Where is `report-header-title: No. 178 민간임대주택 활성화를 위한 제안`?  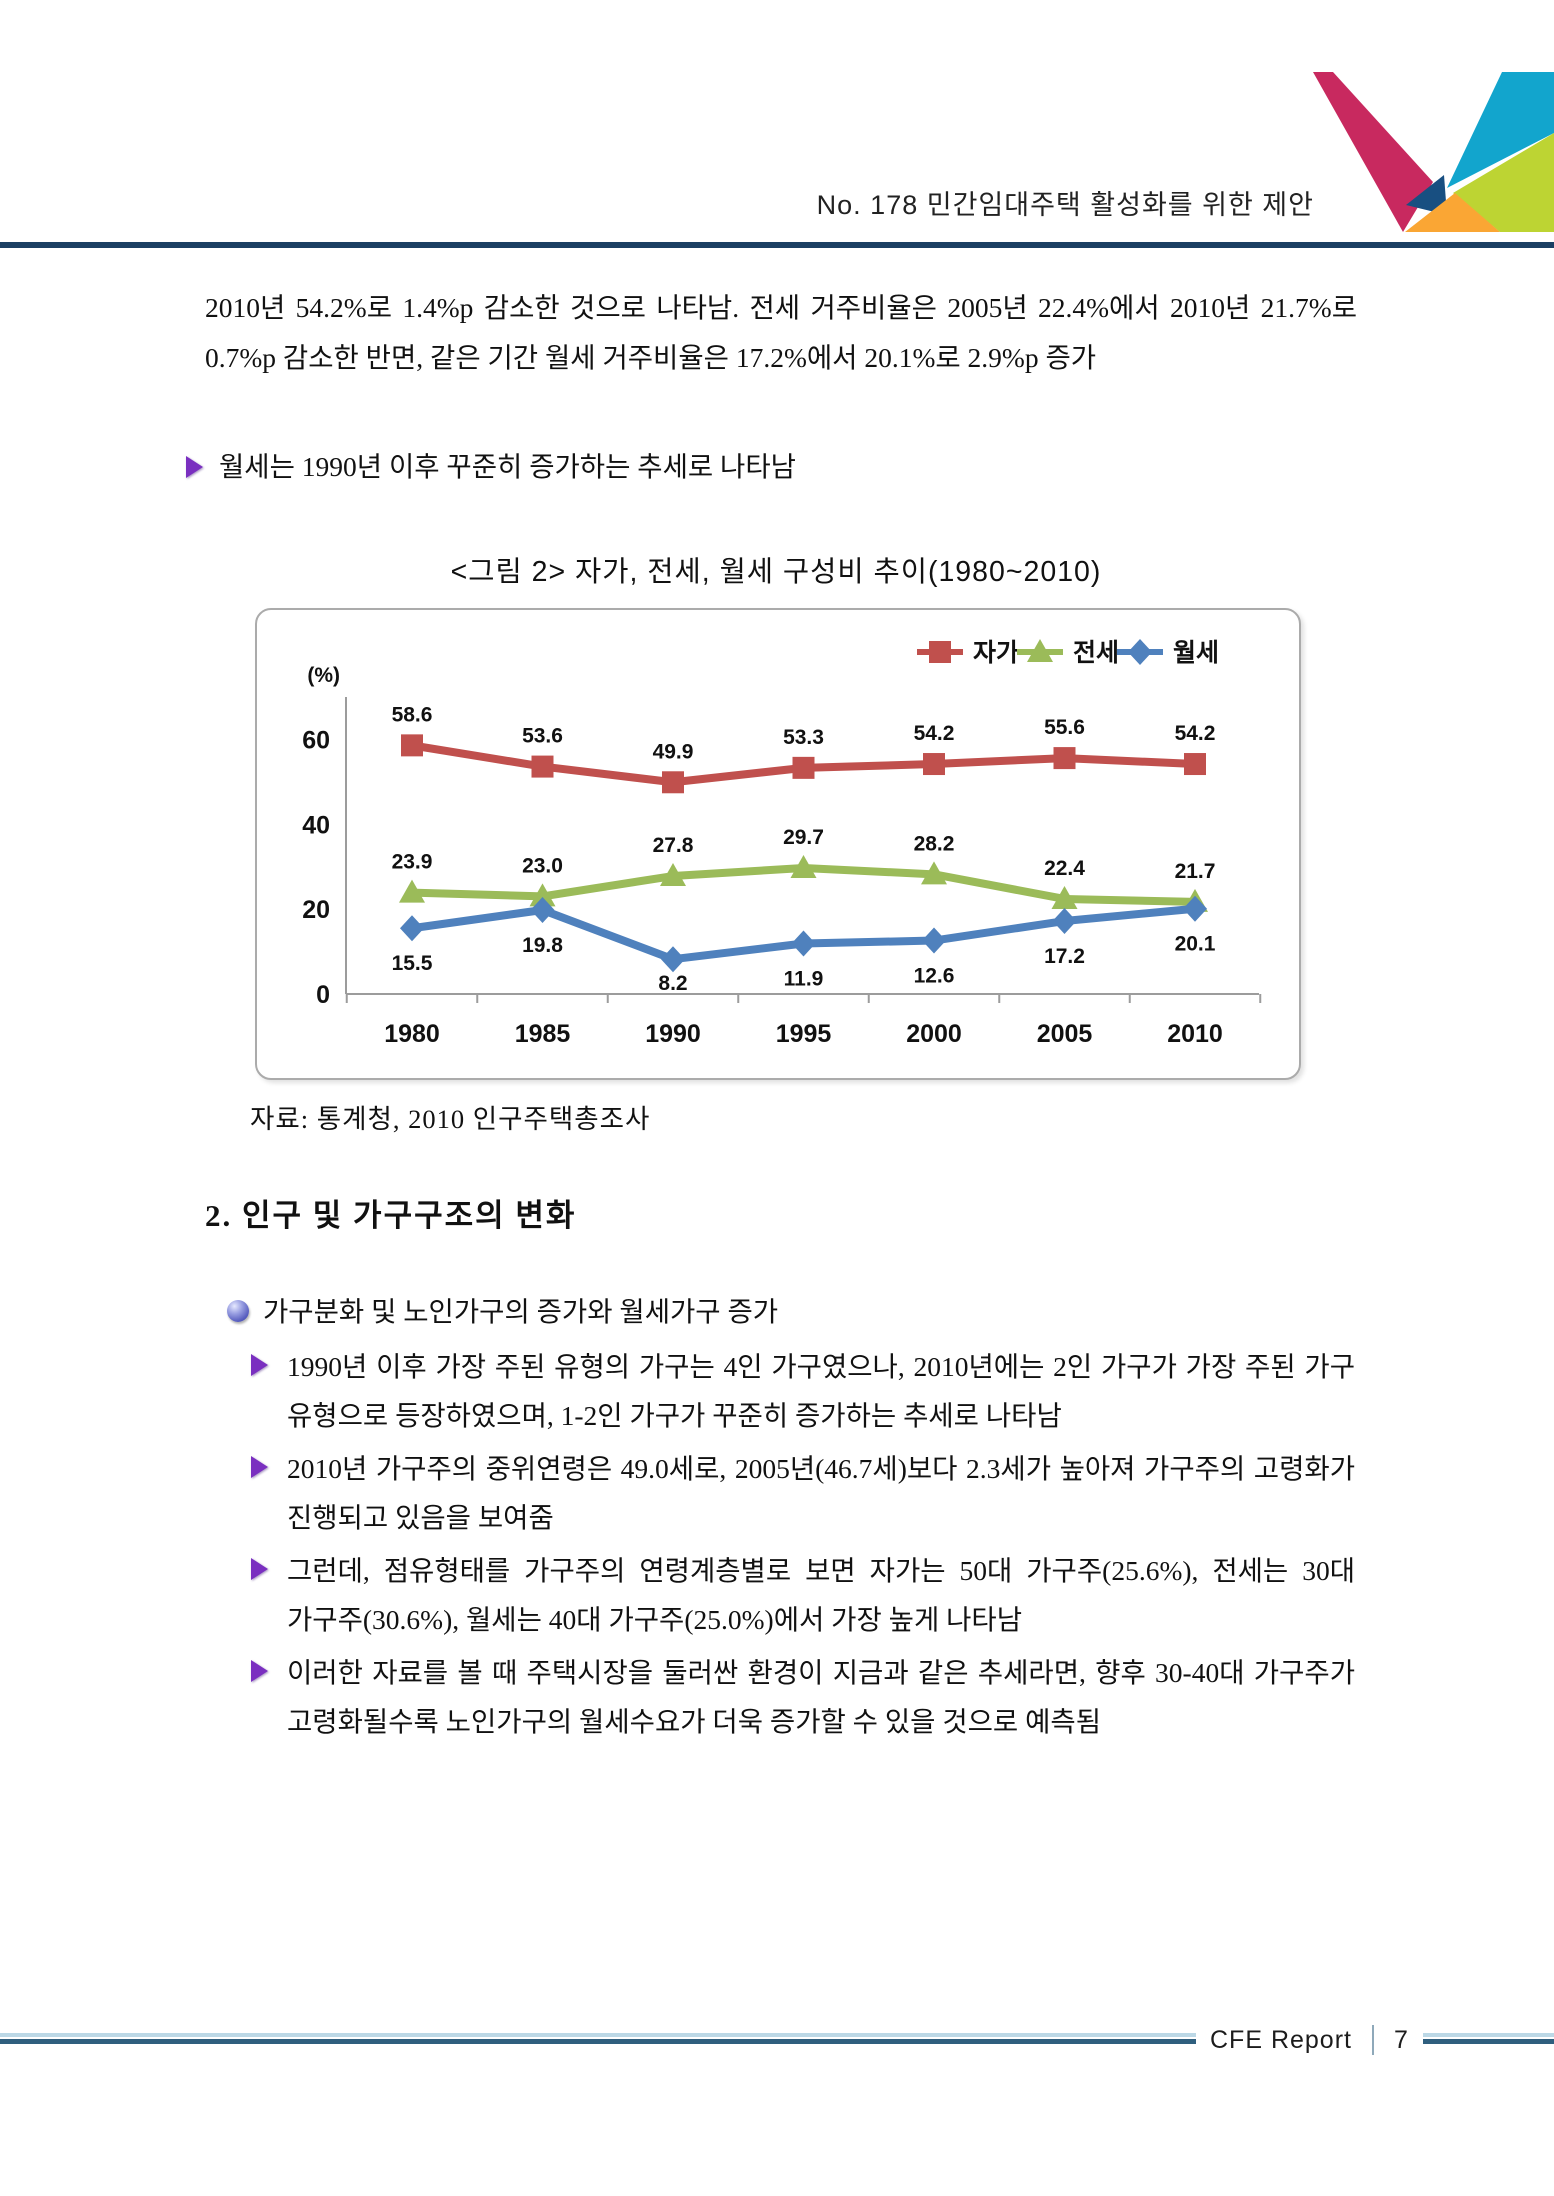
report-header-title: No. 178 민간임대주택 활성화를 위한 제안 is located at coordinates (1065, 205).